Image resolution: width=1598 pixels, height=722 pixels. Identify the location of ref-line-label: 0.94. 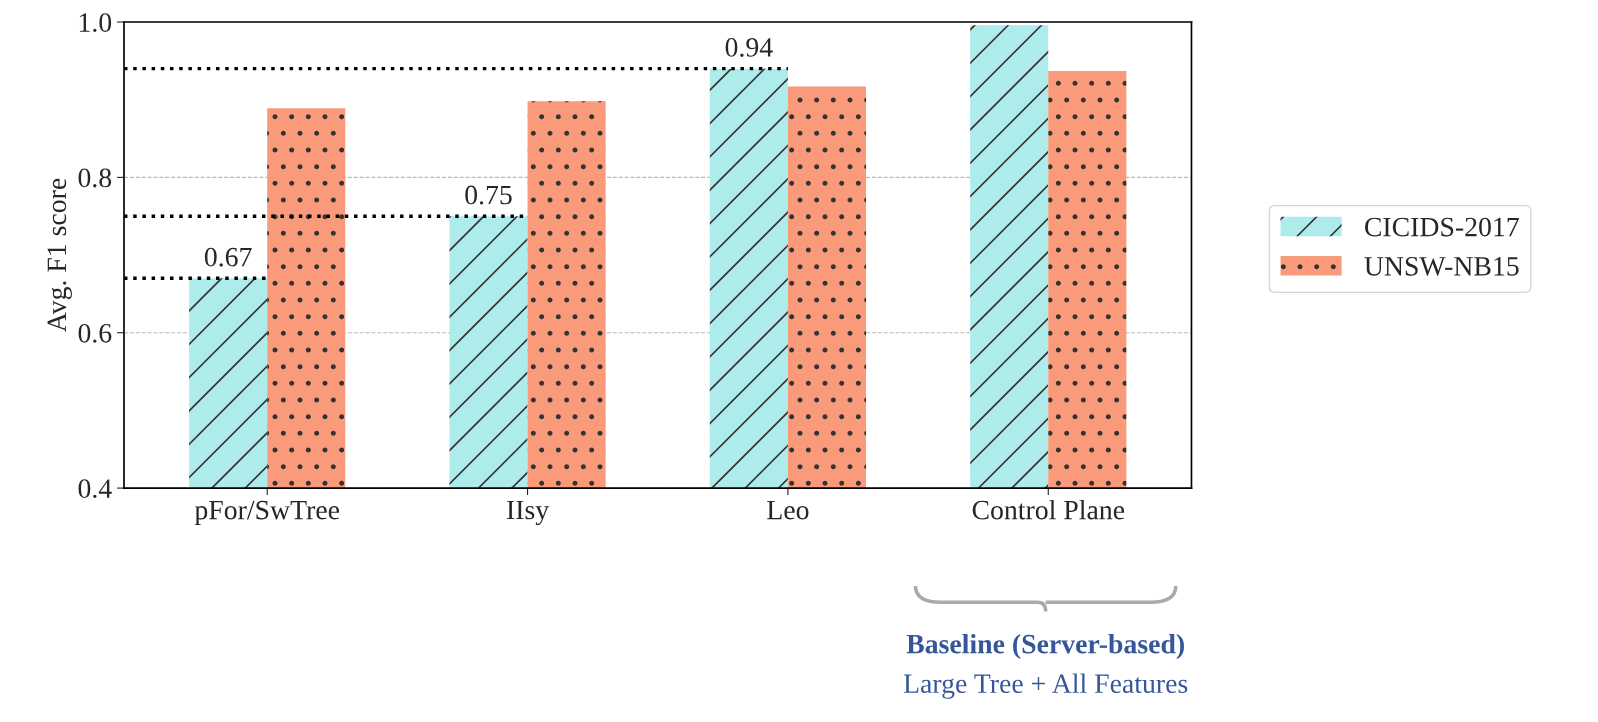
(749, 47).